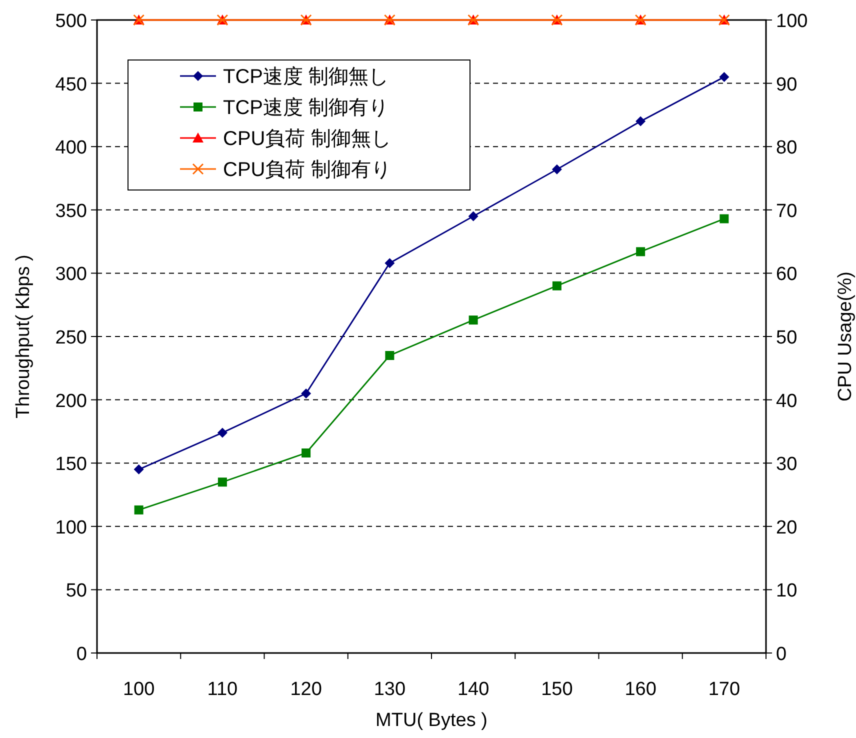  What do you see at coordinates (787, 401) in the screenshot?
I see `y2-tick-label: 40` at bounding box center [787, 401].